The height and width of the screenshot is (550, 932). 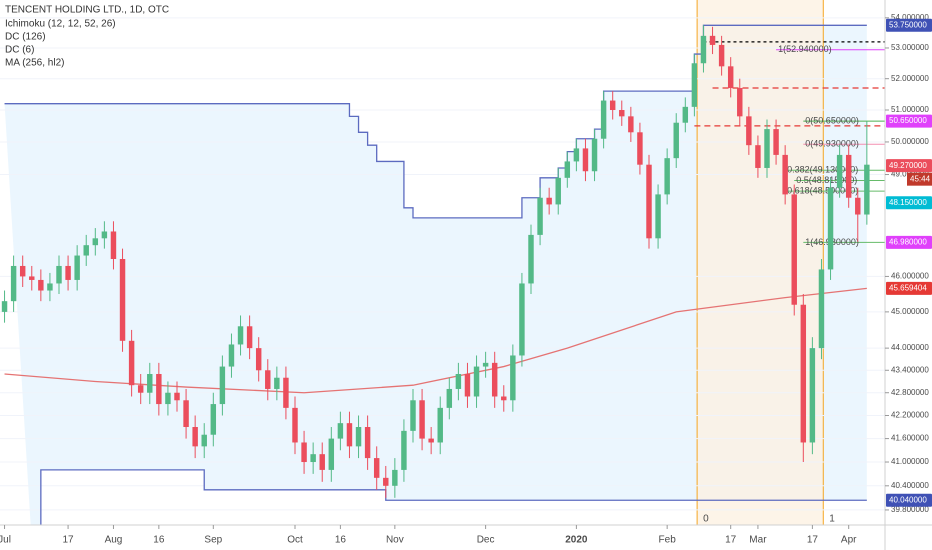 What do you see at coordinates (908, 165) in the screenshot?
I see `price-label: 49.270000` at bounding box center [908, 165].